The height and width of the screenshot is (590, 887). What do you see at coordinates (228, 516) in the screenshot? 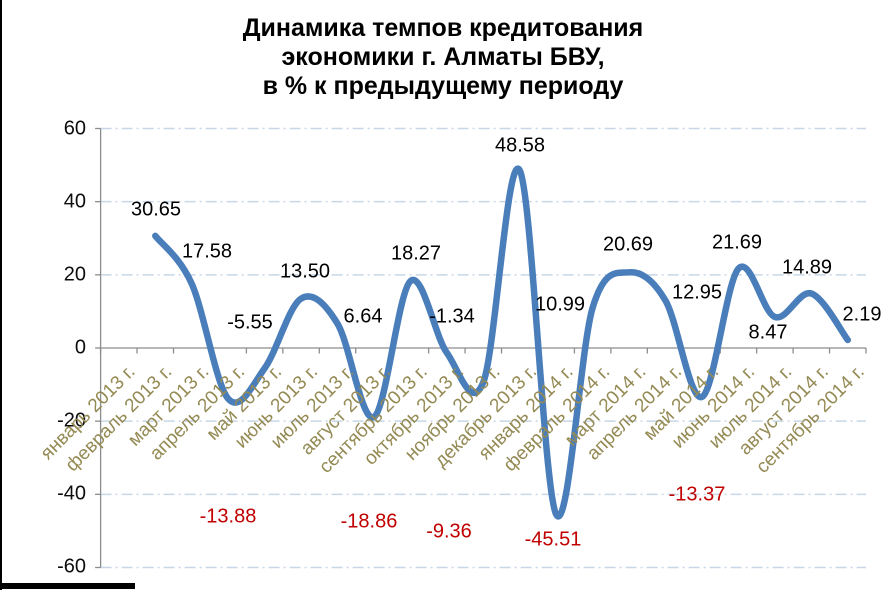
I see `data-label-negative: -13.88` at bounding box center [228, 516].